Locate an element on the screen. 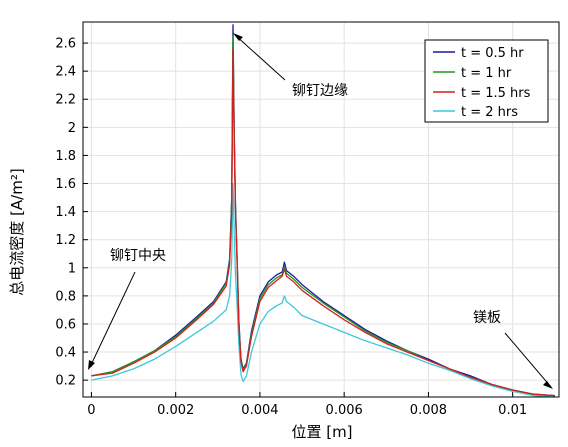  x-axis-label: 位置 [m] is located at coordinates (321, 432).